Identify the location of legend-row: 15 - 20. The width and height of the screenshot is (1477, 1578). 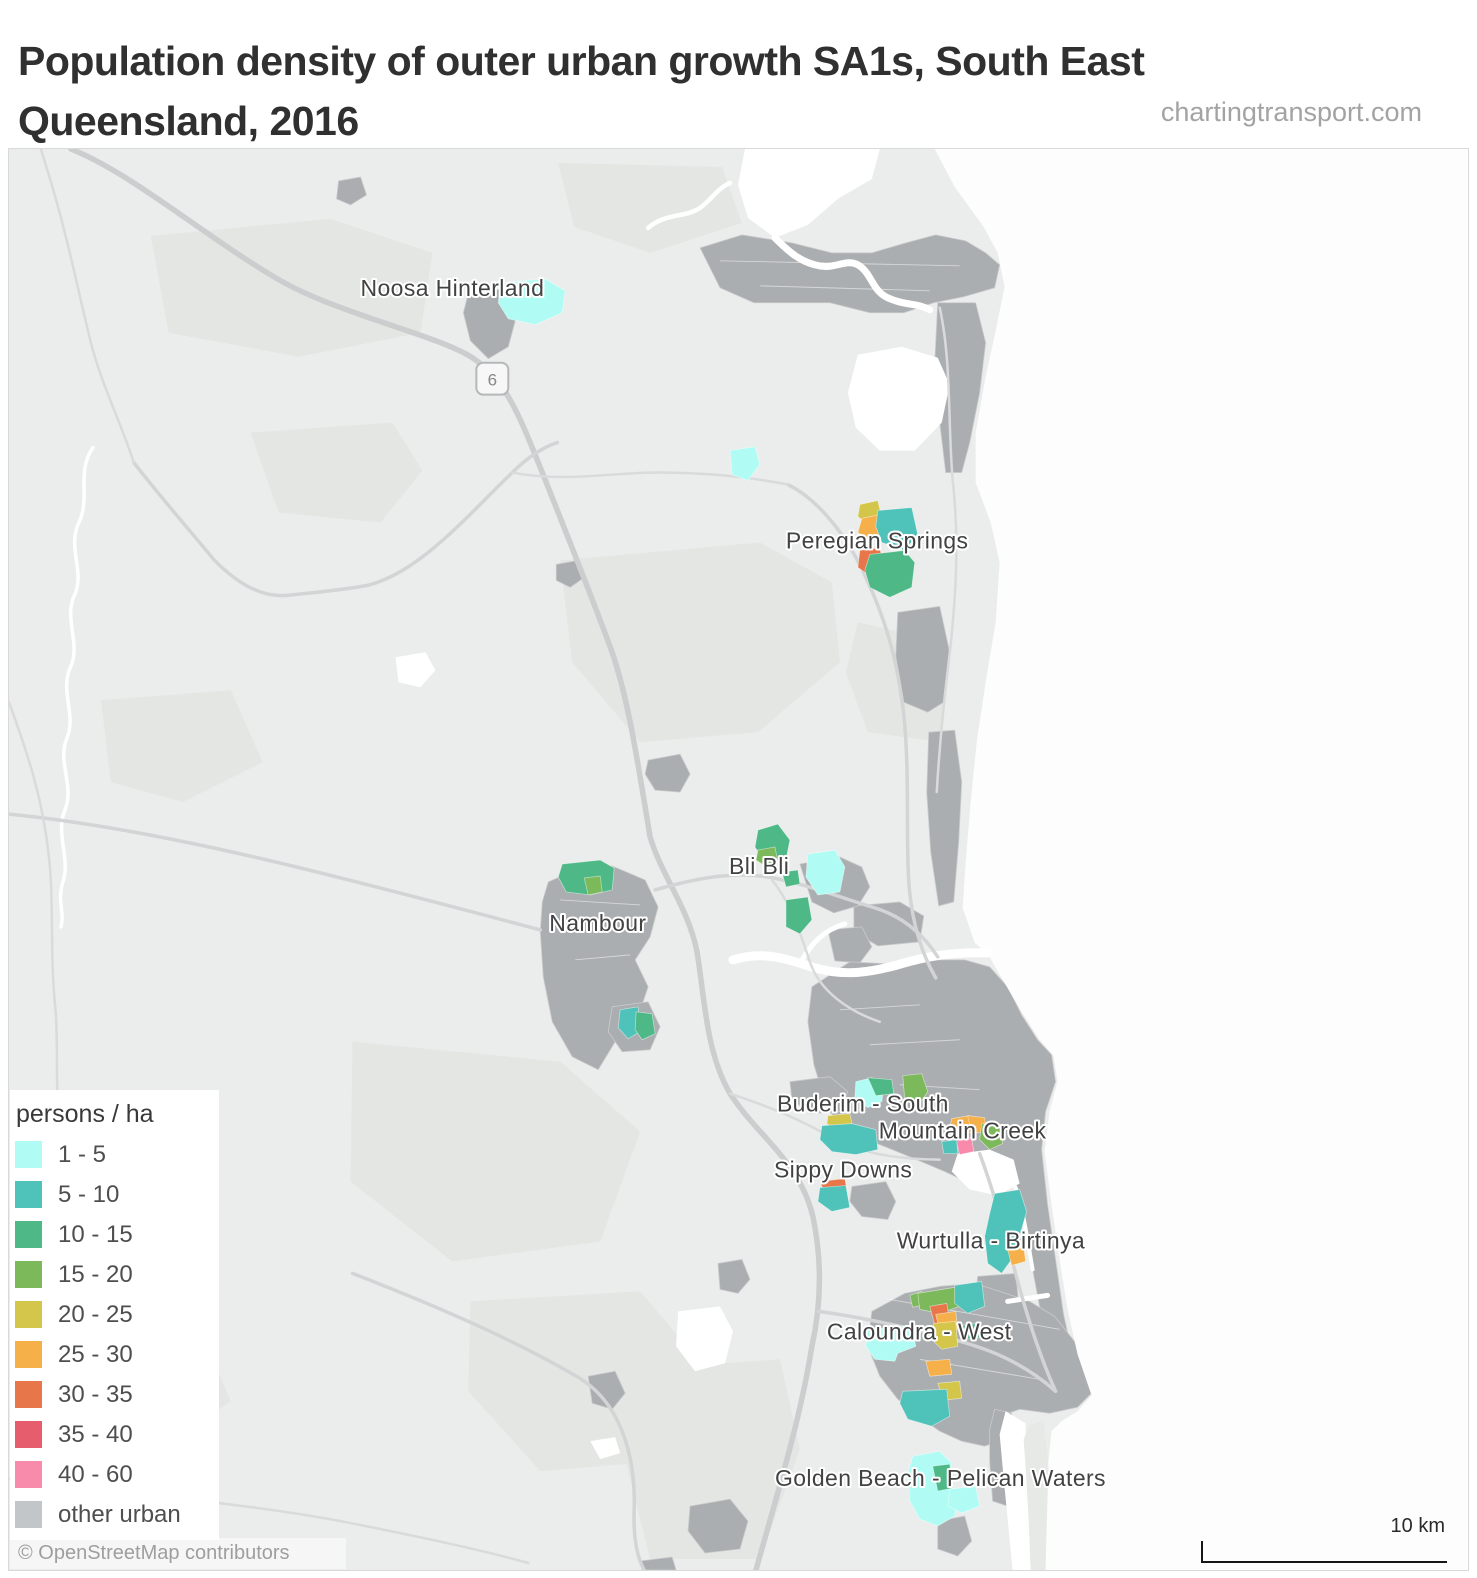
(117, 1274).